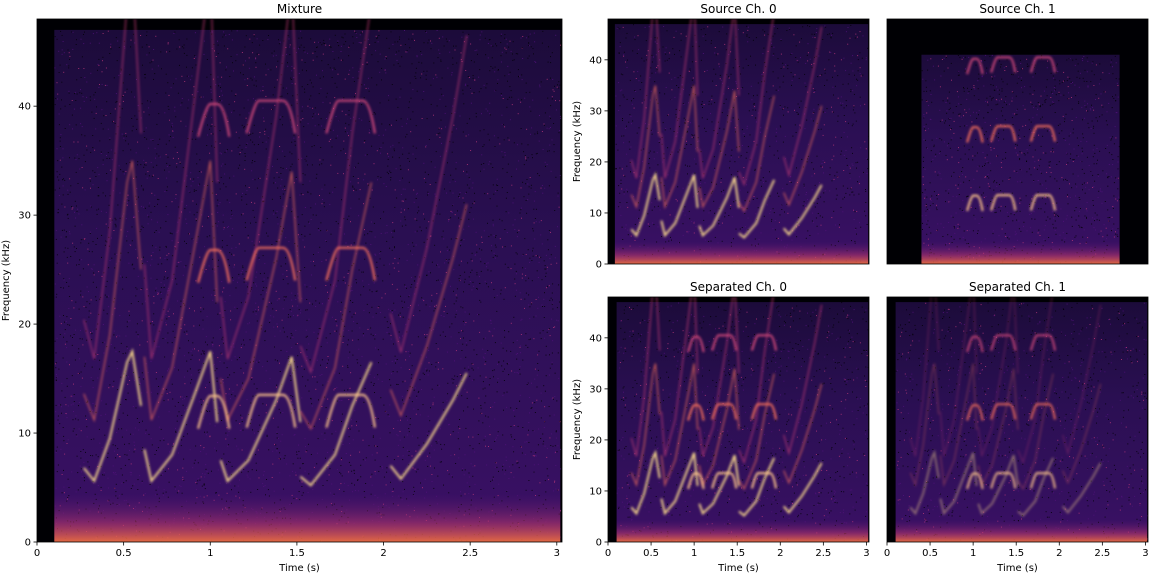 Image resolution: width=1152 pixels, height=576 pixels. What do you see at coordinates (738, 287) in the screenshot?
I see `chart-title: Separated Ch. 0` at bounding box center [738, 287].